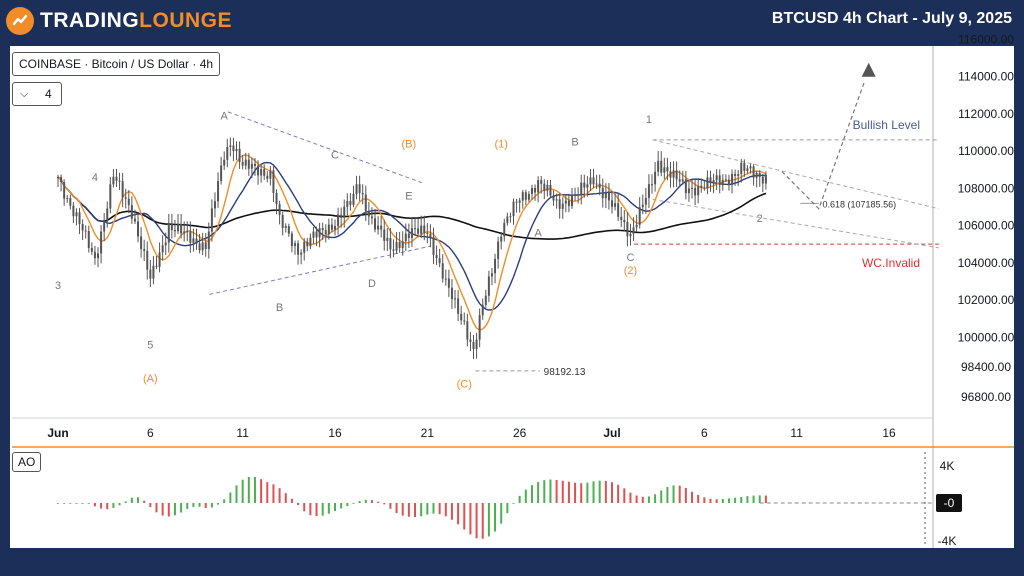  I want to click on chart-title: BTCUSD 4h Chart - July 9, 2025, so click(891, 18).